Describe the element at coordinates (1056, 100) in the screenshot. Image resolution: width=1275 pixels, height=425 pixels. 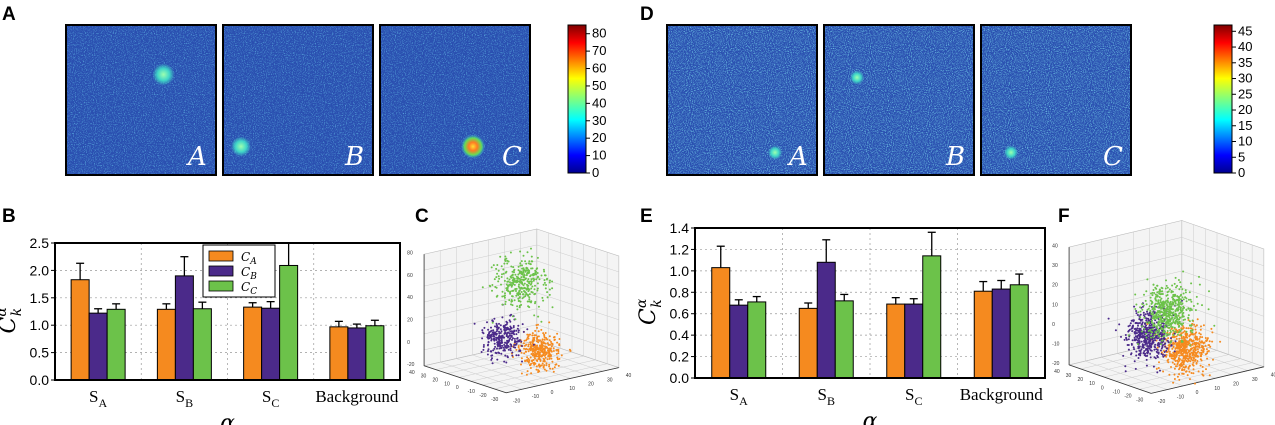
I see `heatmap-d-image-border` at that location.